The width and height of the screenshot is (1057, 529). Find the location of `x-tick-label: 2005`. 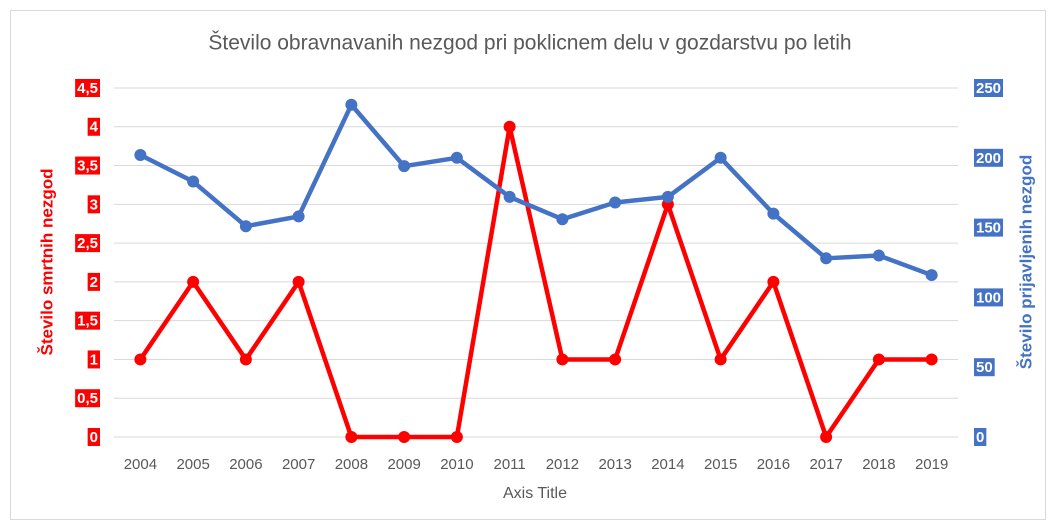

x-tick-label: 2005 is located at coordinates (192, 464).